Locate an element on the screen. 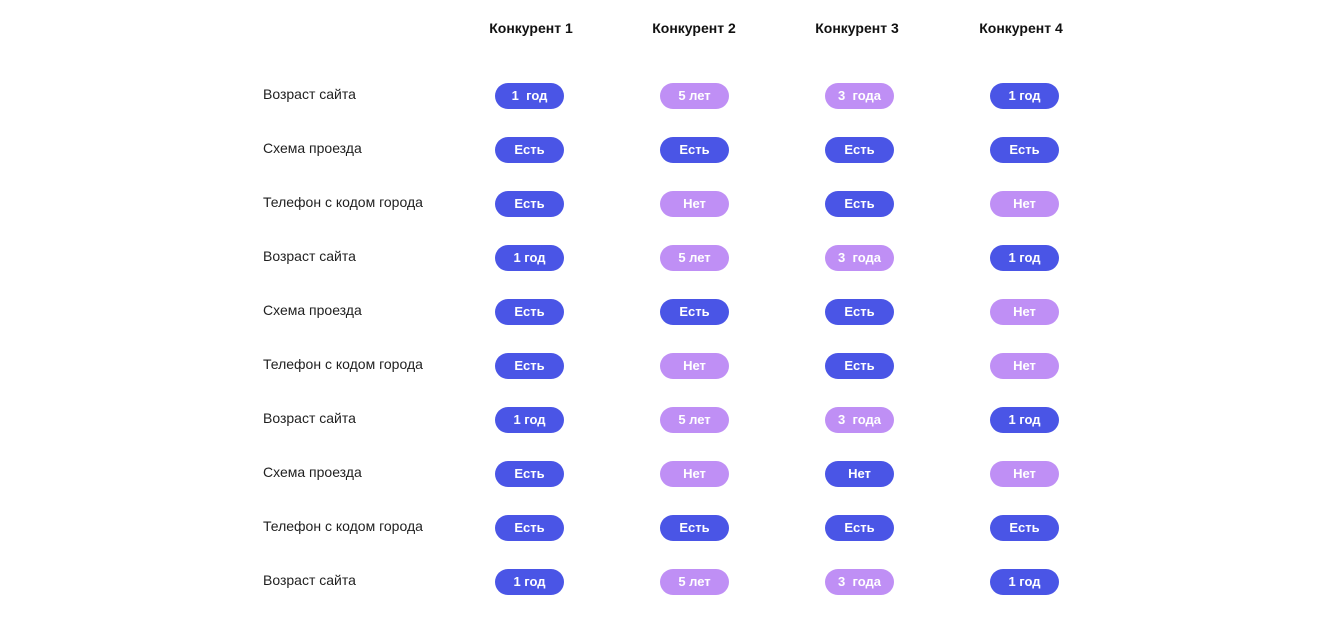  table-row: Телефон с кодом города Есть Есть Есть Есть is located at coordinates (670, 528).